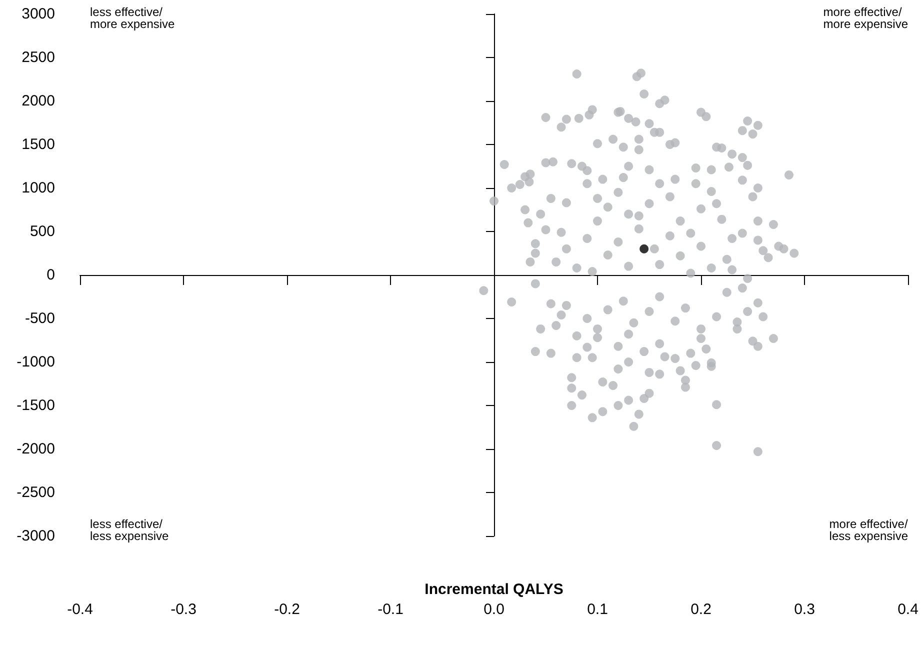 The image size is (924, 649). What do you see at coordinates (908, 609) in the screenshot?
I see `x-tick-label: 0.4` at bounding box center [908, 609].